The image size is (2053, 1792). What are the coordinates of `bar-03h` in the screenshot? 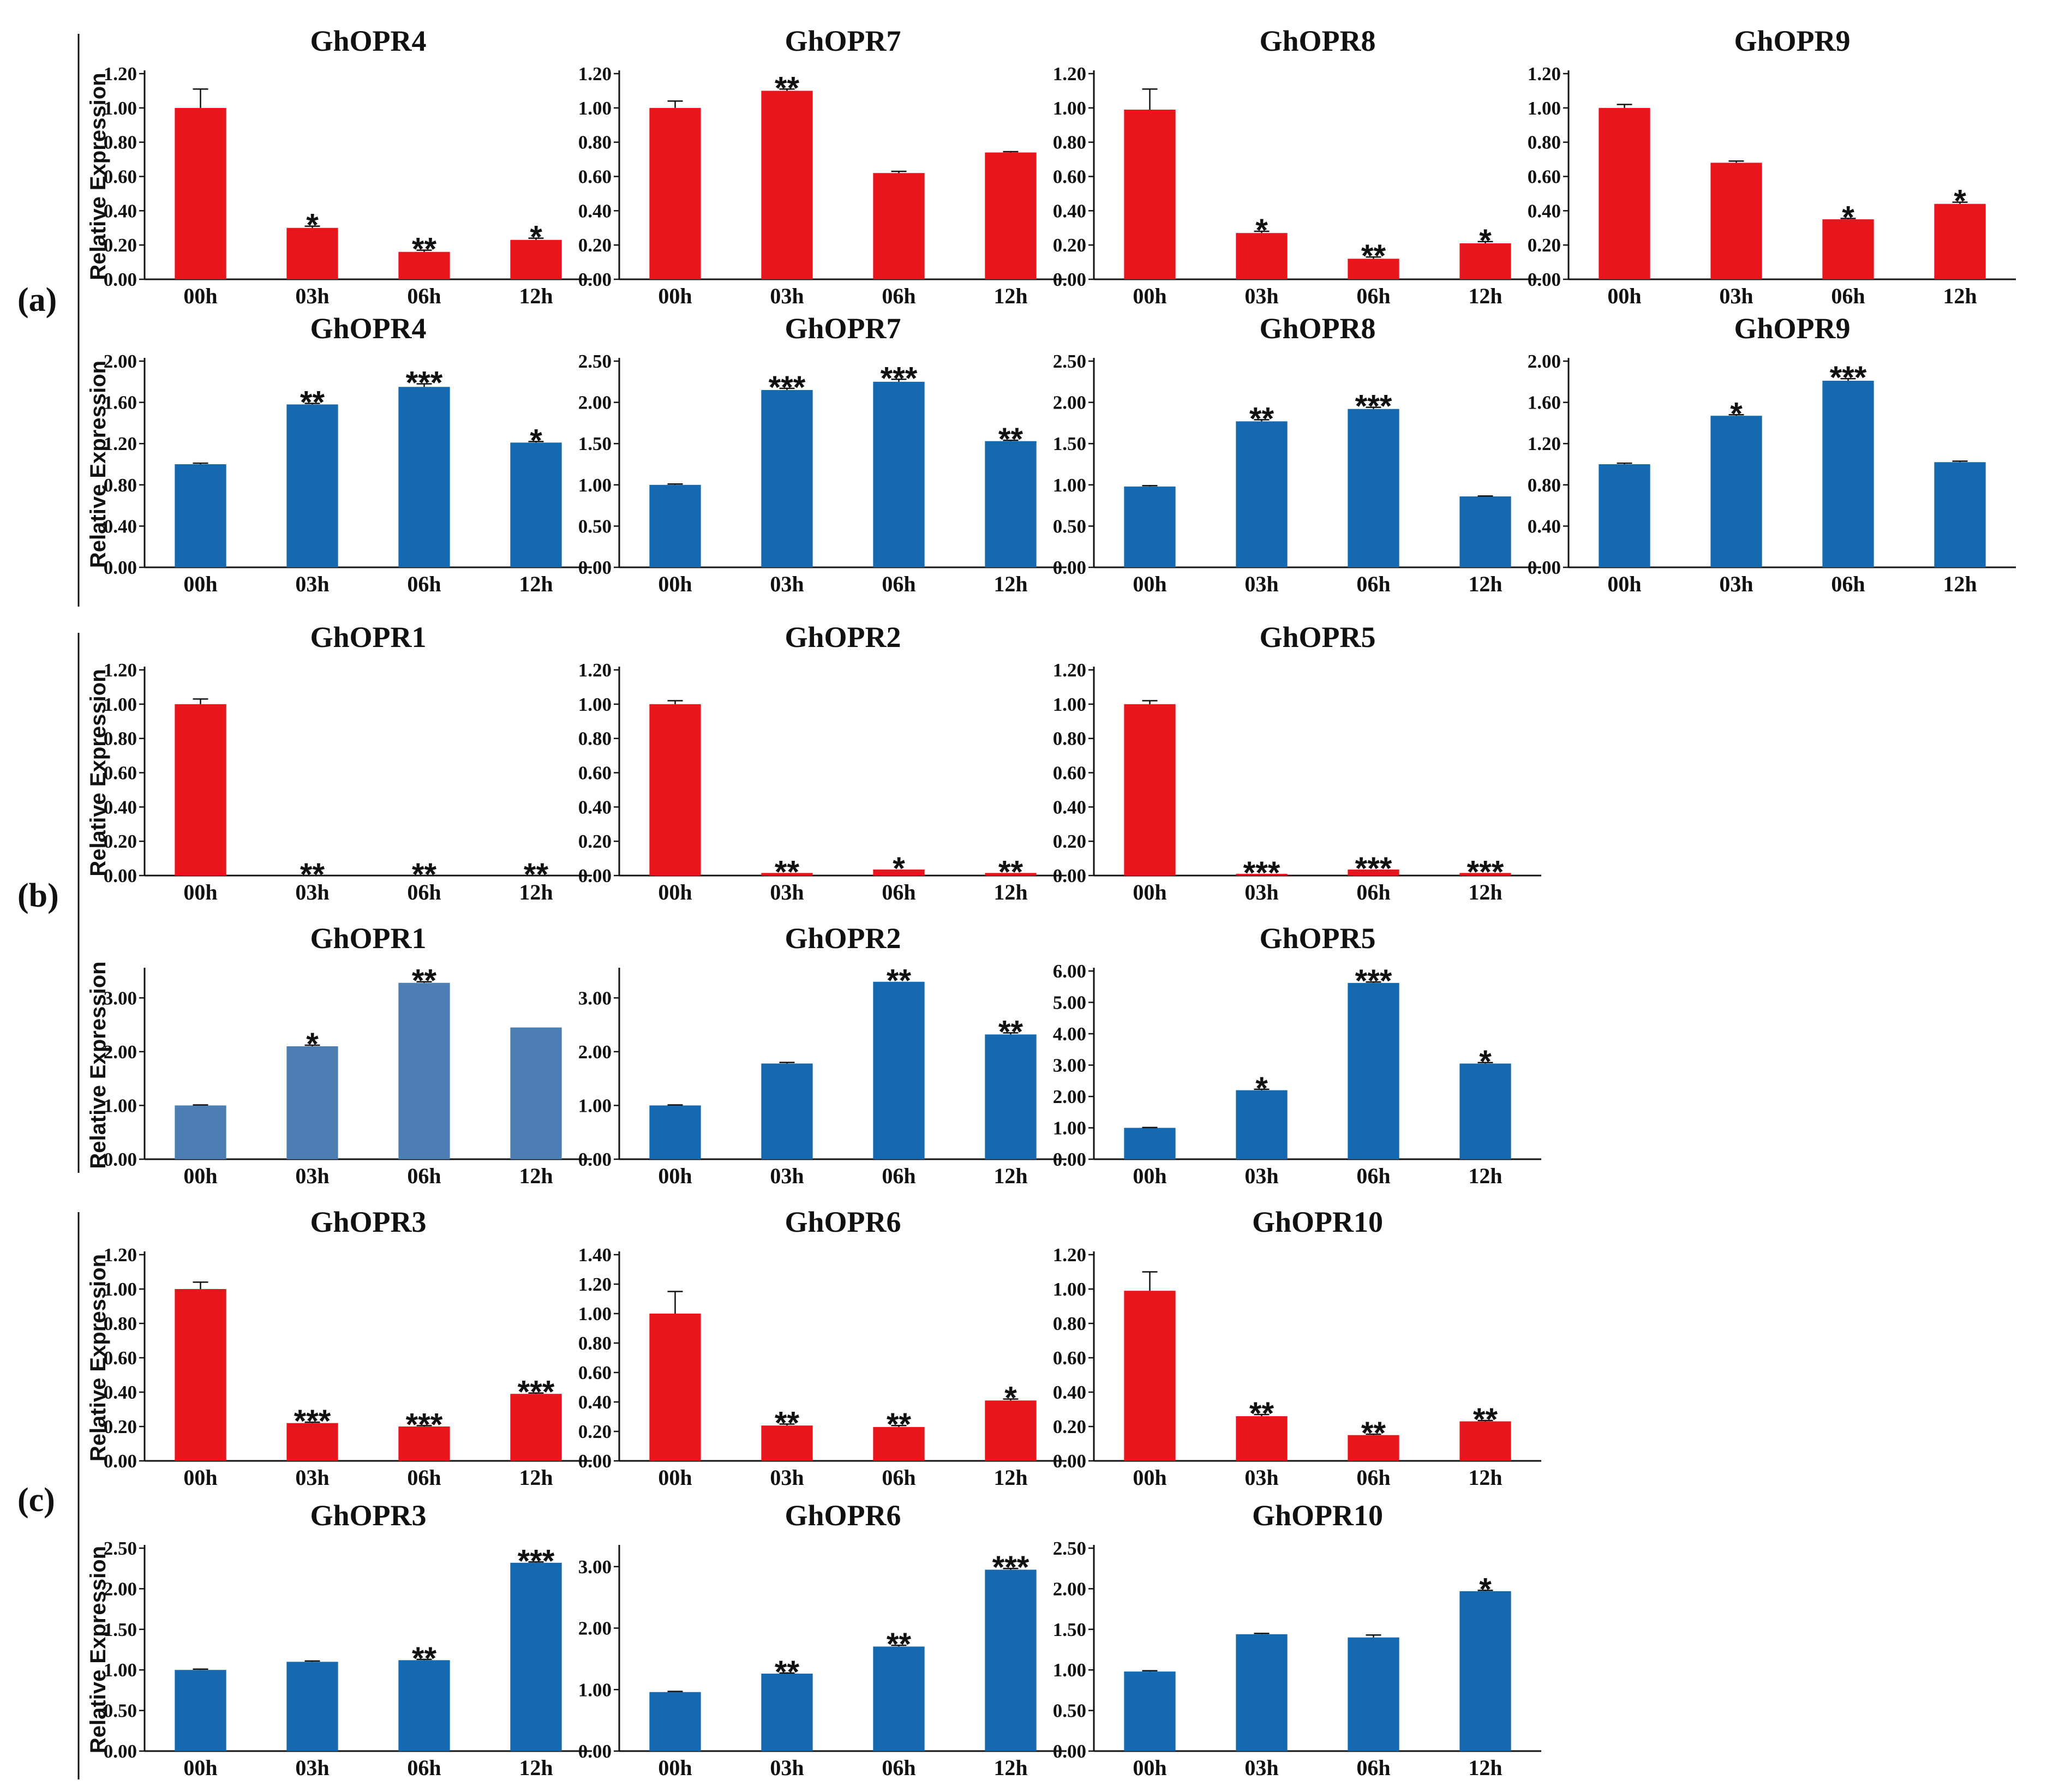 It's located at (1262, 494).